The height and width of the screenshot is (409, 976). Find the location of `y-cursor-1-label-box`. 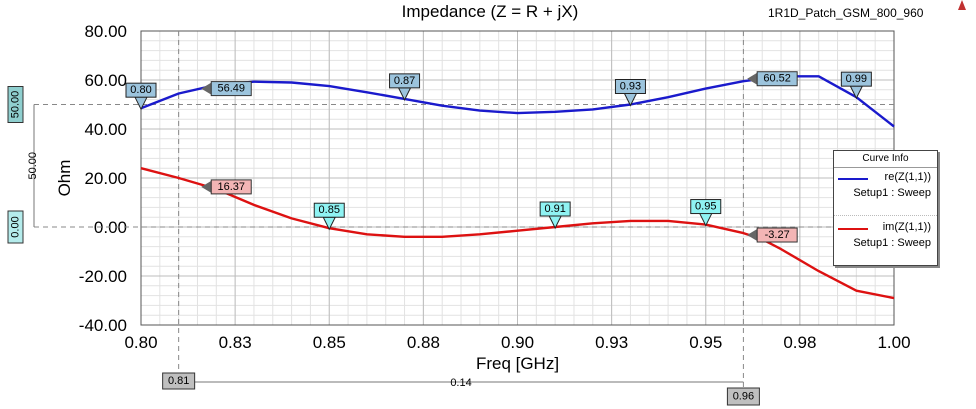

y-cursor-1-label-box is located at coordinates (15, 104).